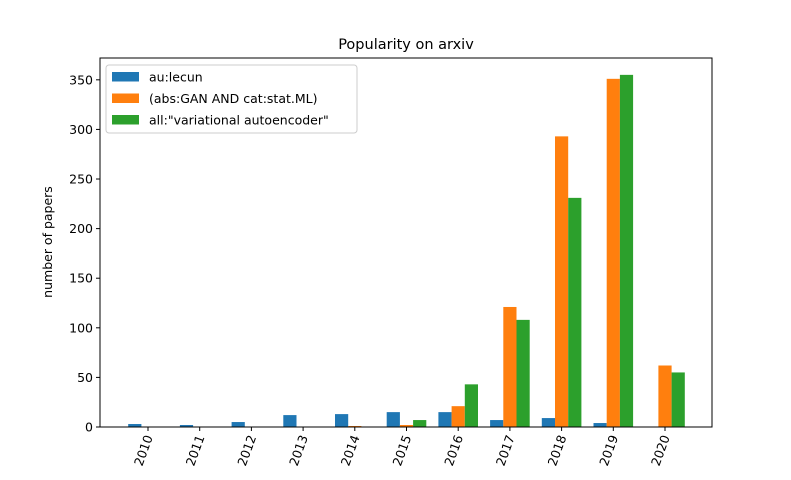 The image size is (791, 480). What do you see at coordinates (81, 327) in the screenshot?
I see `y-tick-label: 100` at bounding box center [81, 327].